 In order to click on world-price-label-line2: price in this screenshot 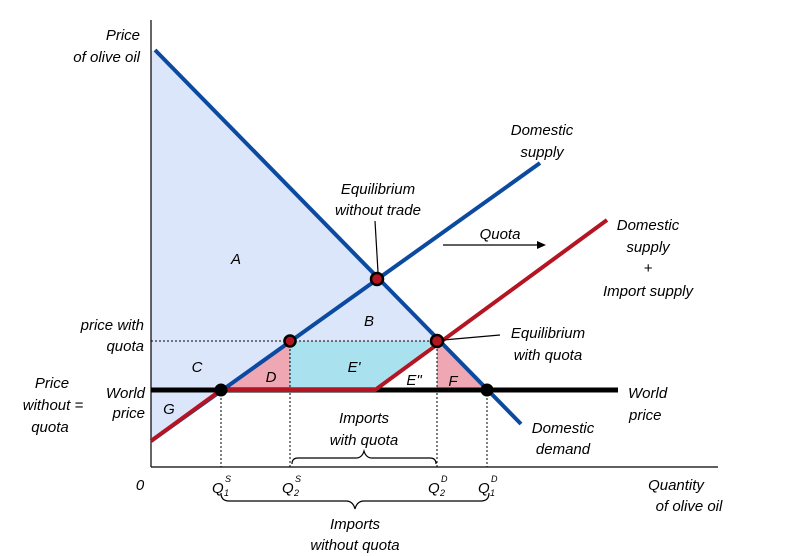, I will do `click(645, 415)`.